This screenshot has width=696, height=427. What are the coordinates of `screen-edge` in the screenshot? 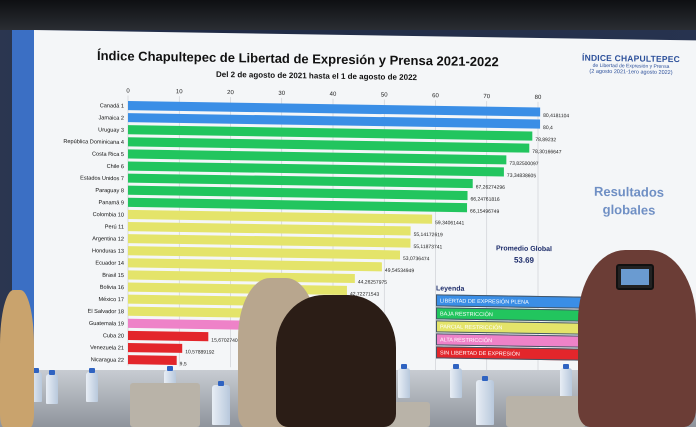 It's located at (23, 200).